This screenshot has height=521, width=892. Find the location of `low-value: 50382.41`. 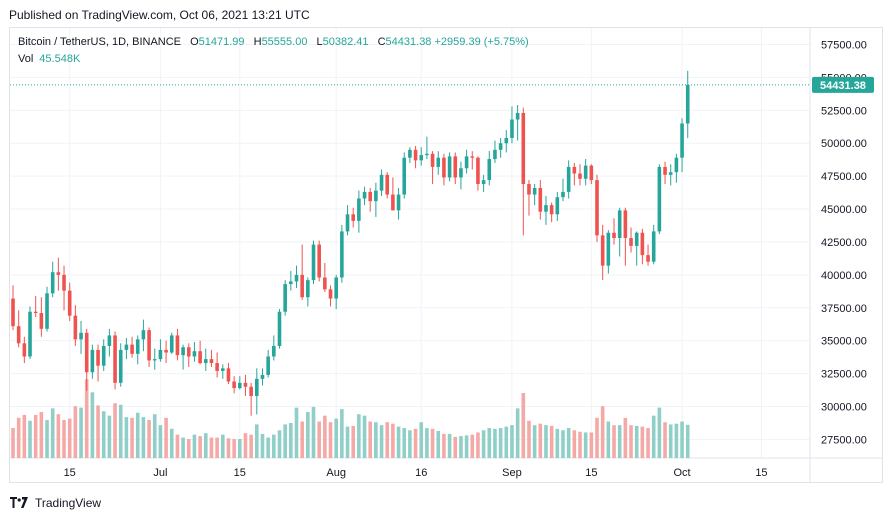

low-value: 50382.41 is located at coordinates (345, 42).